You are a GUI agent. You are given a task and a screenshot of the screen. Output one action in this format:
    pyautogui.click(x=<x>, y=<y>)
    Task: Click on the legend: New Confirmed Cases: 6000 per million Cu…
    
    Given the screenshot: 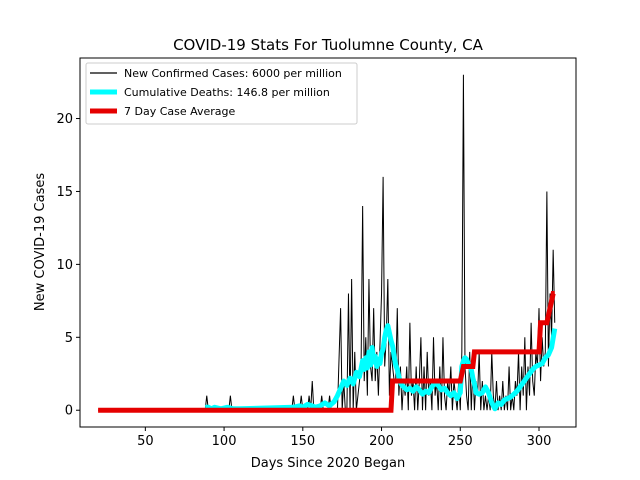 What is the action you would take?
    pyautogui.click(x=221, y=93)
    